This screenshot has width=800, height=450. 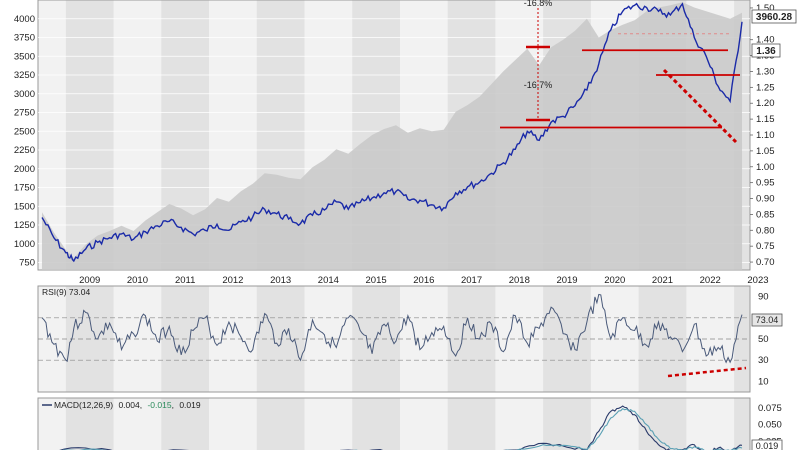 I want to click on rsi-y-ticks: 9070503010, so click(x=763, y=340).